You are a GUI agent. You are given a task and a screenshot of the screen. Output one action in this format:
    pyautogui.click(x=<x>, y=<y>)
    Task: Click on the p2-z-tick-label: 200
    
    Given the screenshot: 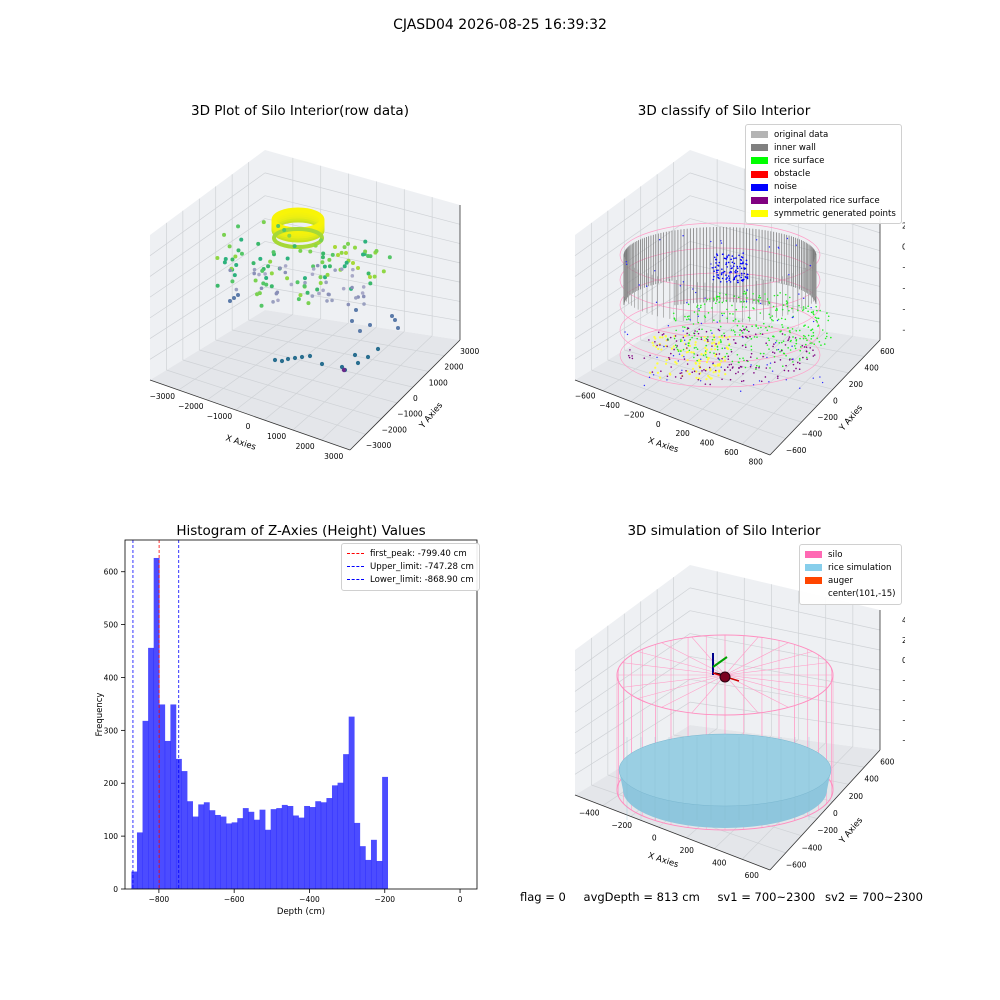 What is the action you would take?
    pyautogui.click(x=903, y=225)
    